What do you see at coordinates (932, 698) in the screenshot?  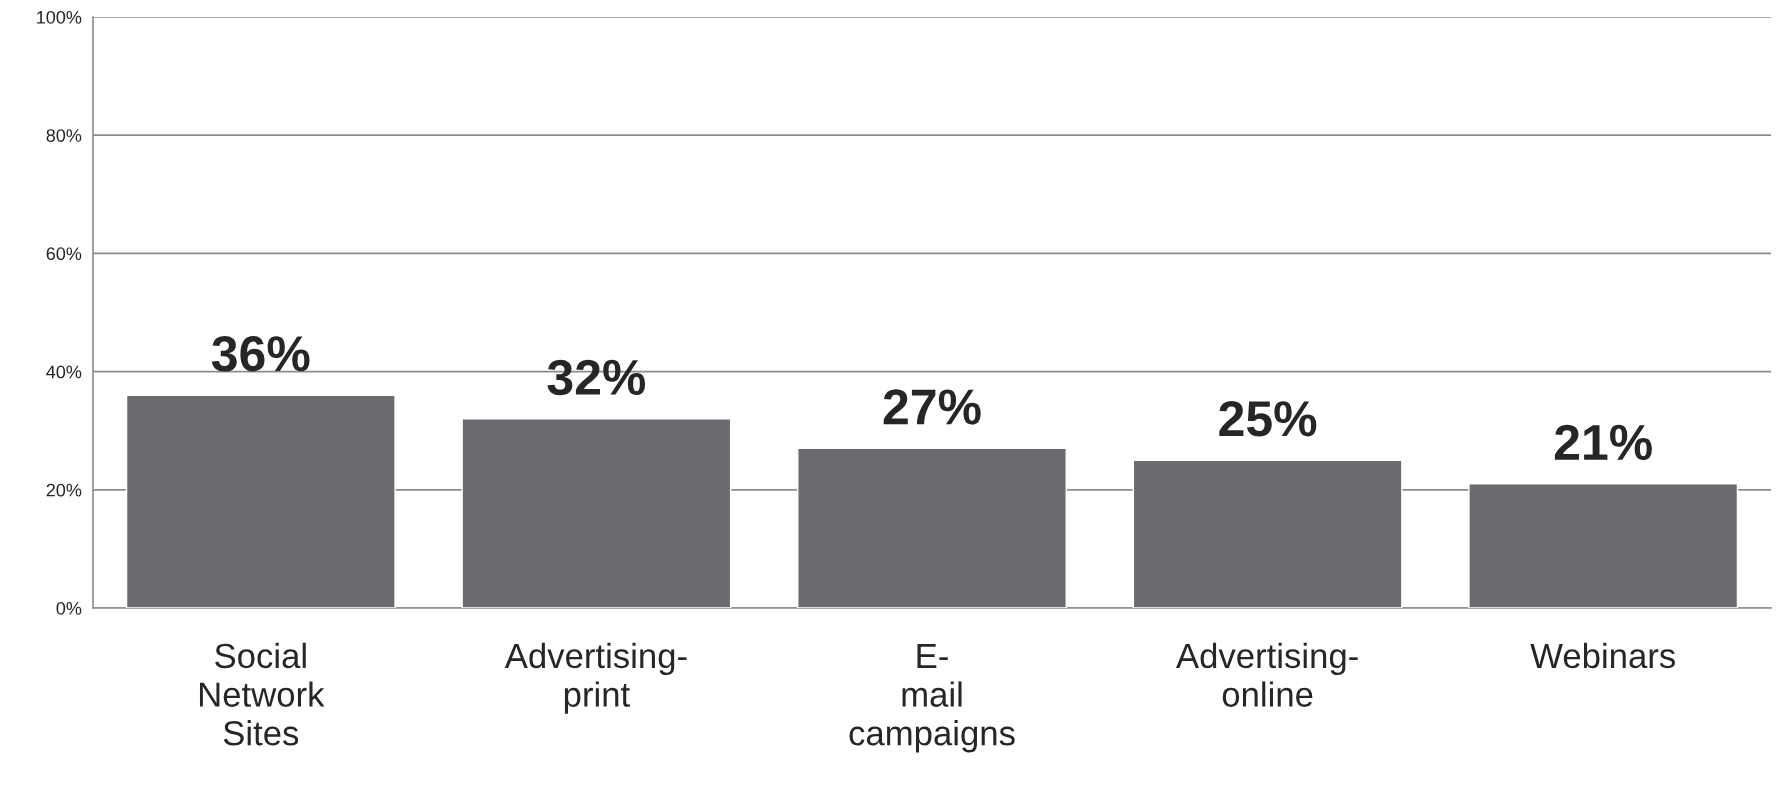 I see `x-tick-label: E-mail campaigns` at bounding box center [932, 698].